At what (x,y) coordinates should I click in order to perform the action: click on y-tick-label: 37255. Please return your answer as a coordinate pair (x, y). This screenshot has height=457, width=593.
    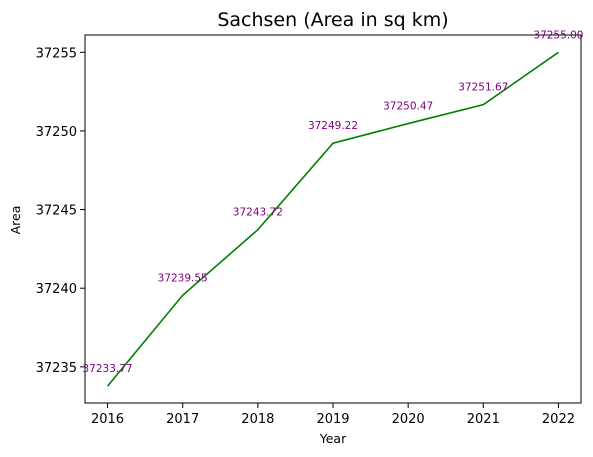
    Looking at the image, I should click on (56, 53).